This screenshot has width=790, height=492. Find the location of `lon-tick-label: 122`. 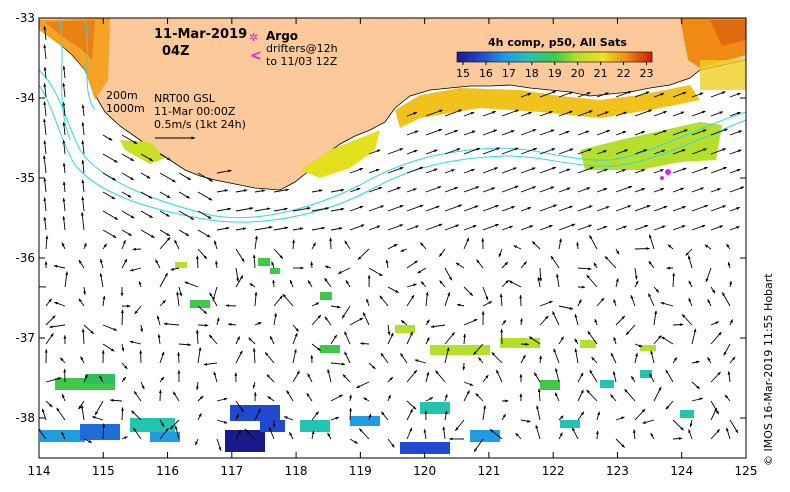

lon-tick-label: 122 is located at coordinates (553, 471).